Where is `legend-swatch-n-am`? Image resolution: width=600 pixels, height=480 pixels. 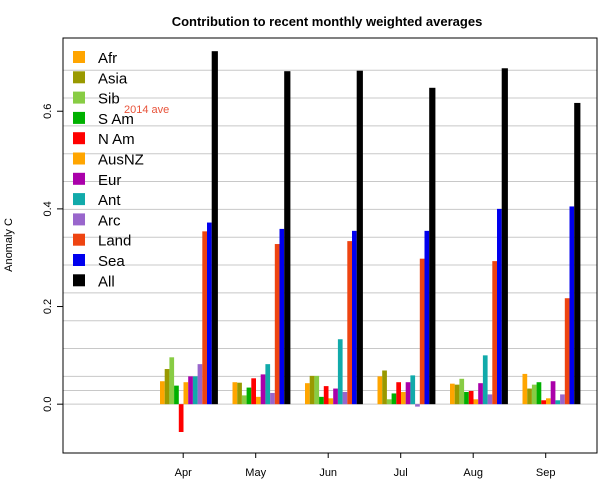
legend-swatch-n-am is located at coordinates (79, 138).